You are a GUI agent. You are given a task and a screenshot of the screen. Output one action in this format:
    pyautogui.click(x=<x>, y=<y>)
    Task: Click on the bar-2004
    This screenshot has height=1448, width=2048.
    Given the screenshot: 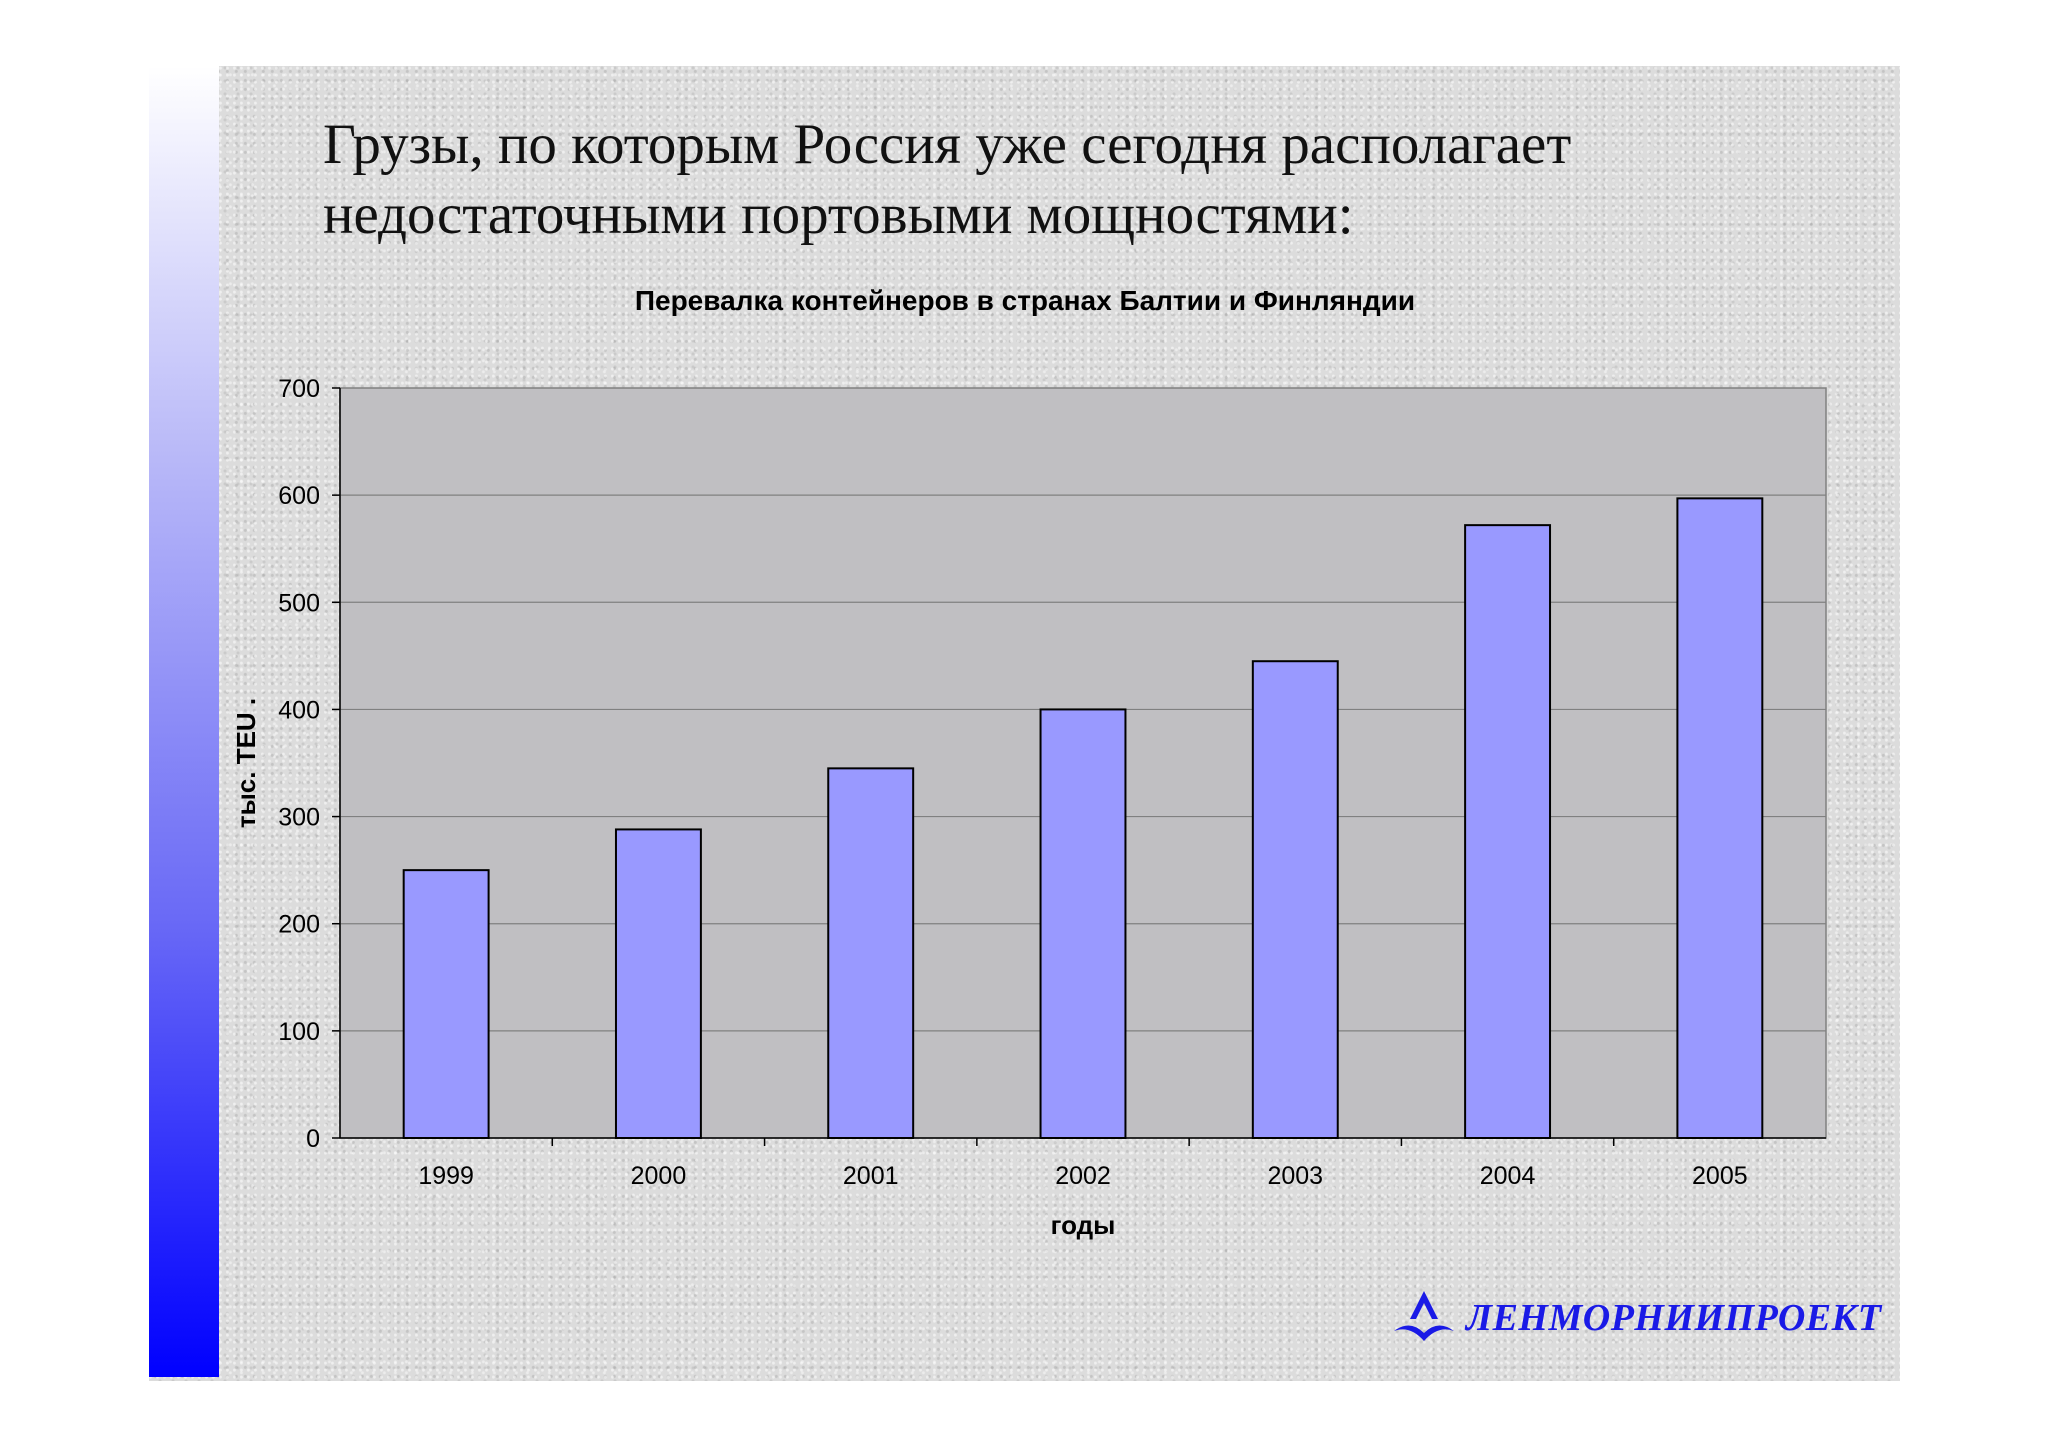 What is the action you would take?
    pyautogui.click(x=1508, y=831)
    